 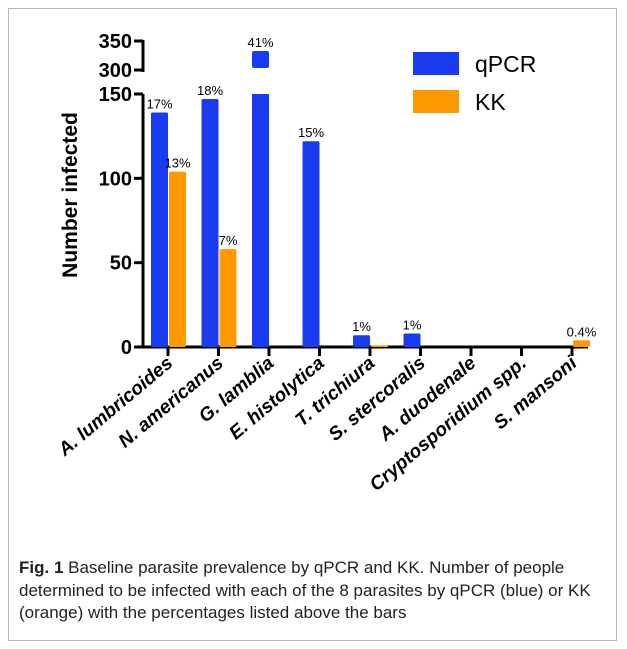 What do you see at coordinates (115, 179) in the screenshot?
I see `y-tick-label: 100` at bounding box center [115, 179].